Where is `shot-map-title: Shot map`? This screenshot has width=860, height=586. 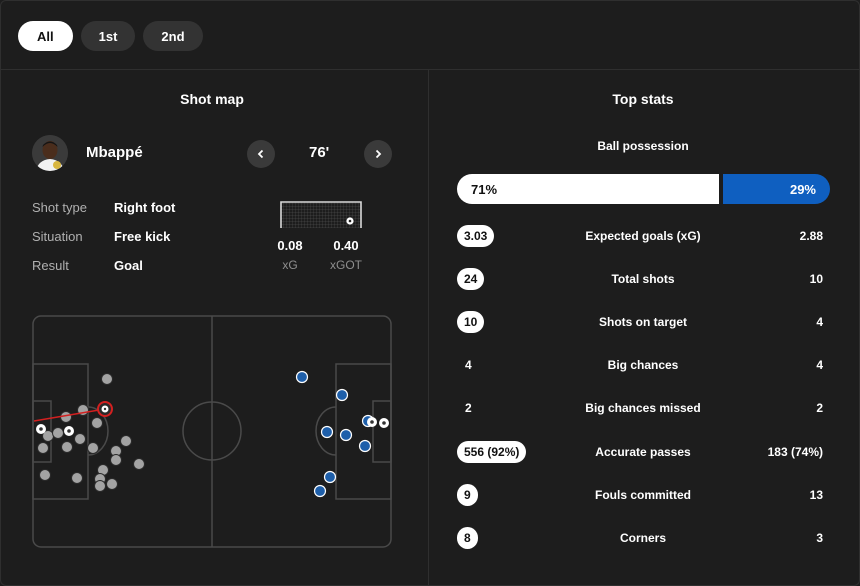 shot-map-title: Shot map is located at coordinates (212, 99).